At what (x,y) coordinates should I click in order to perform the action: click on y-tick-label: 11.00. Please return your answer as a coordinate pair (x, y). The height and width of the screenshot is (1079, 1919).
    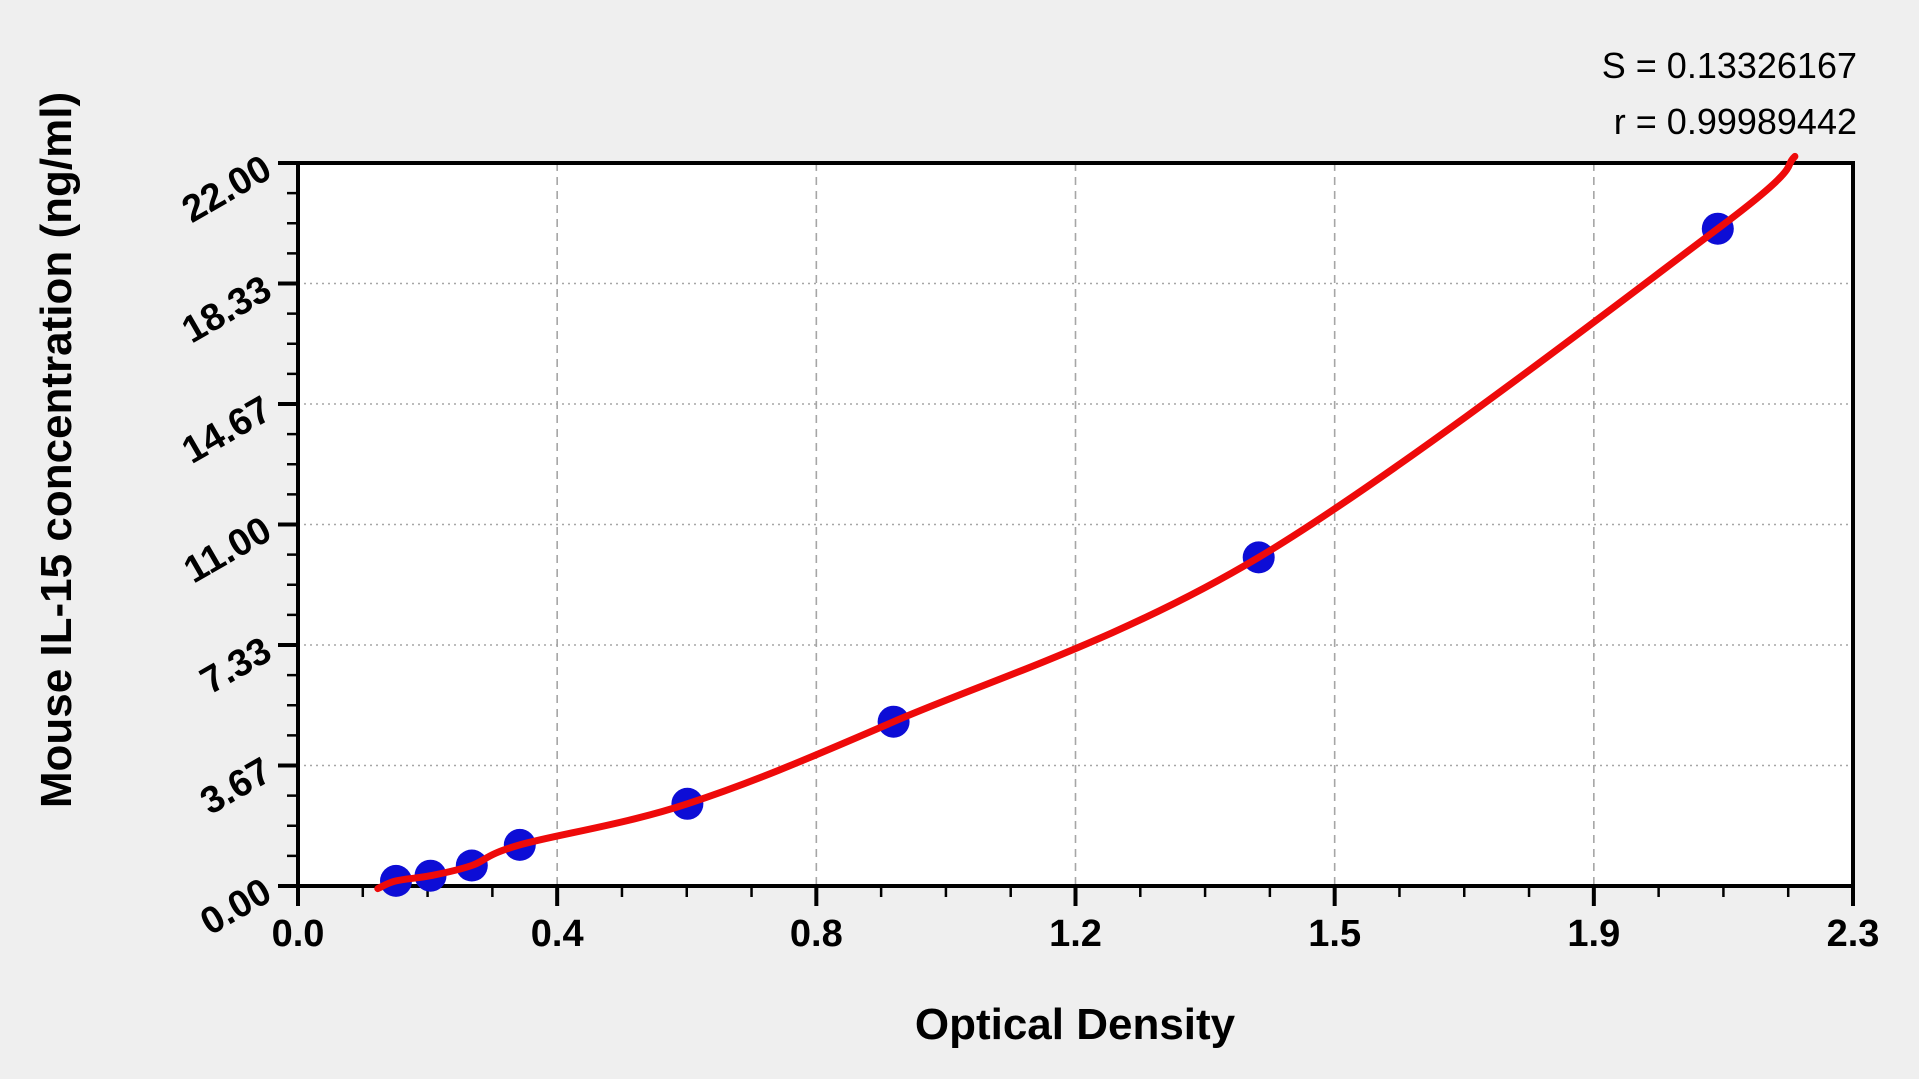
    Looking at the image, I should click on (228, 550).